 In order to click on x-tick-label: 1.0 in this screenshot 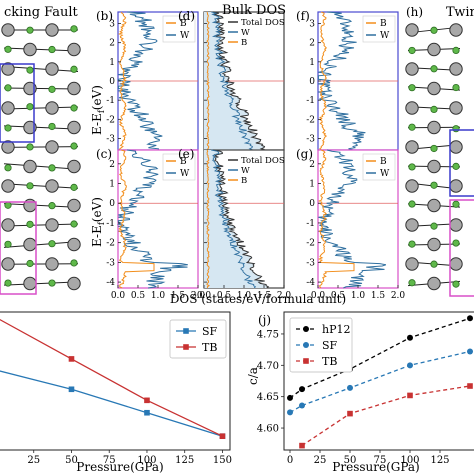, I will do `click(158, 296)`.